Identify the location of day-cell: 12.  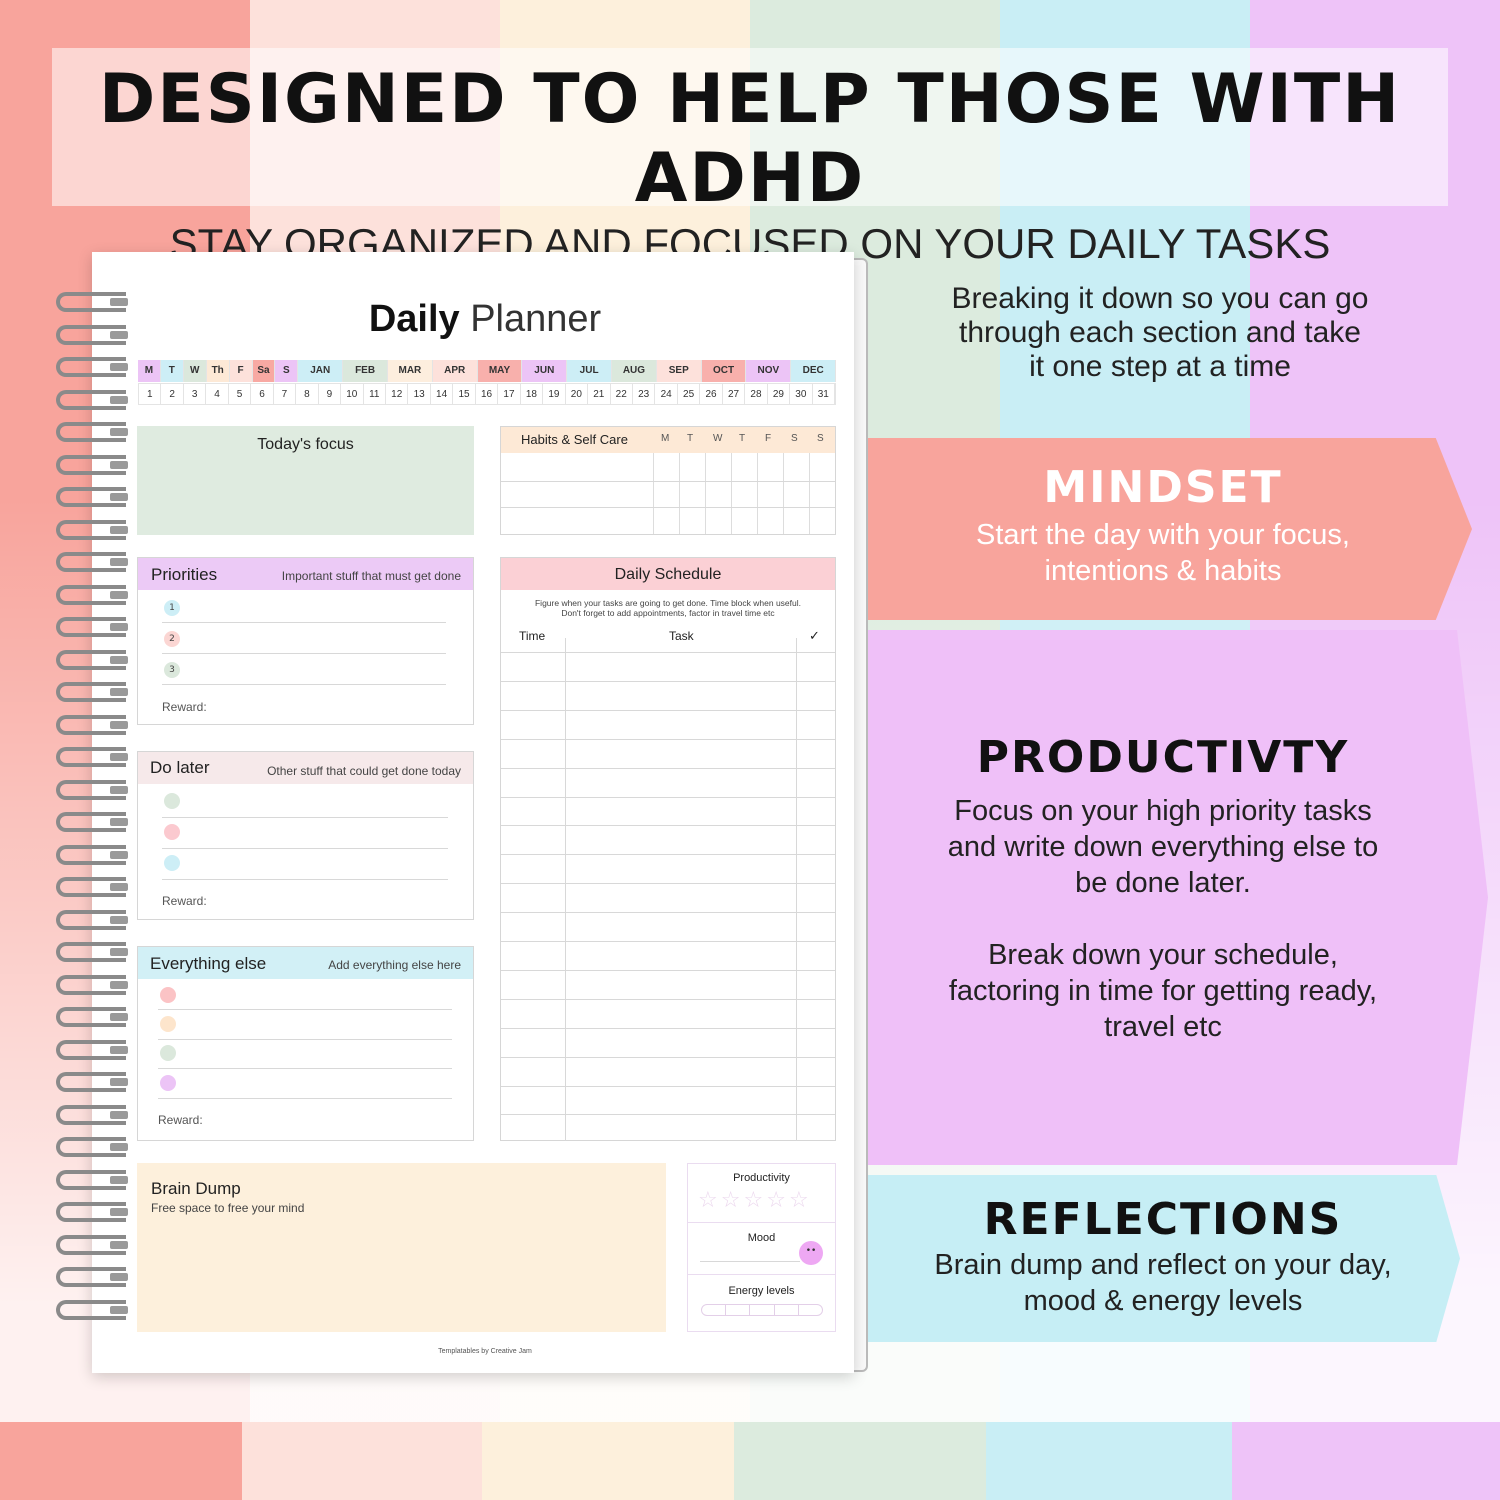
(397, 394).